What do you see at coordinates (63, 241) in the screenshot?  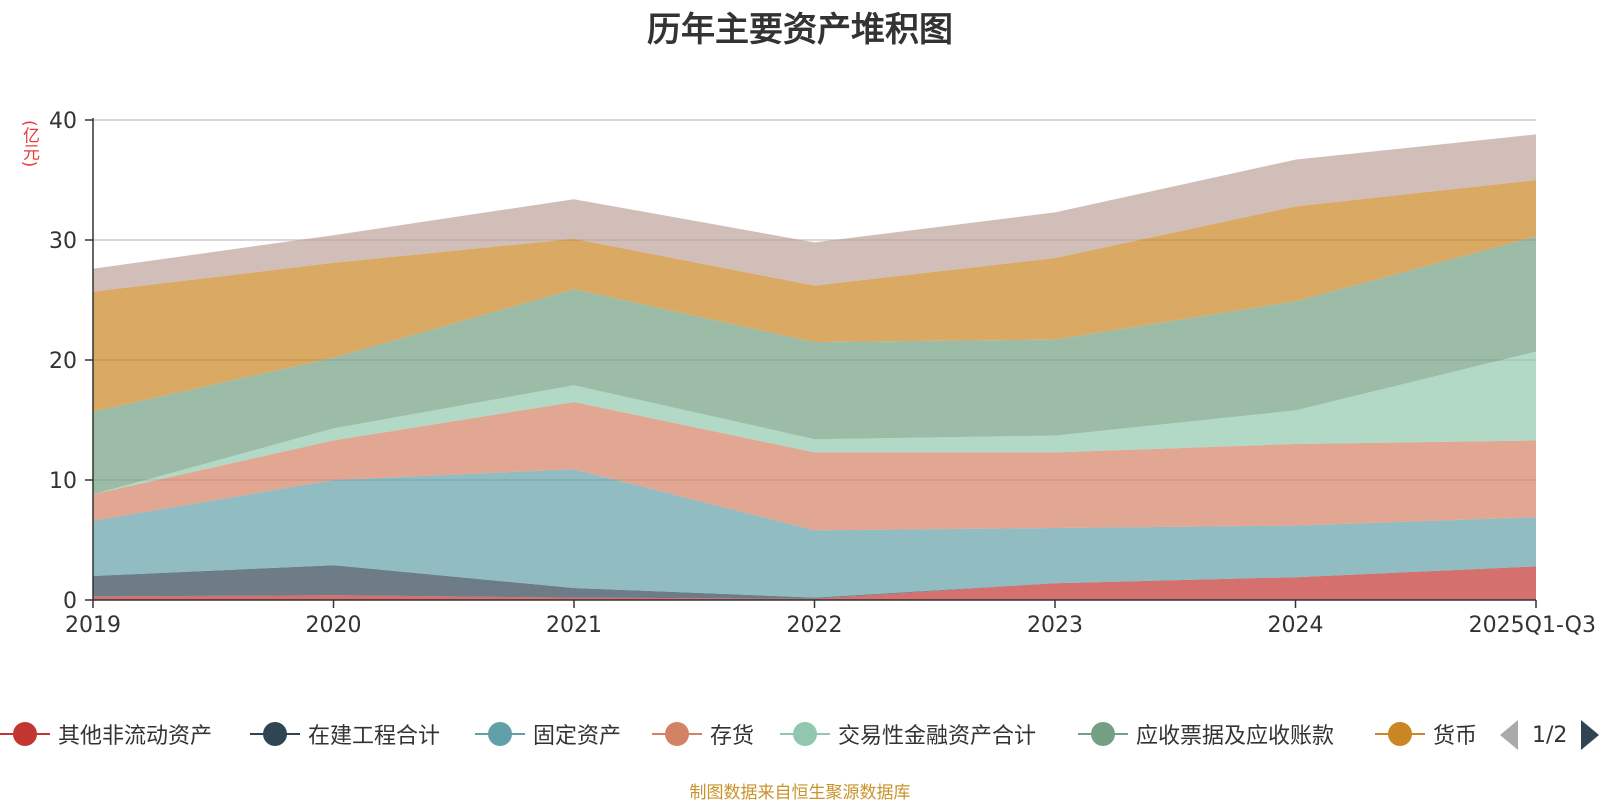 I see `y-tick-label: 30` at bounding box center [63, 241].